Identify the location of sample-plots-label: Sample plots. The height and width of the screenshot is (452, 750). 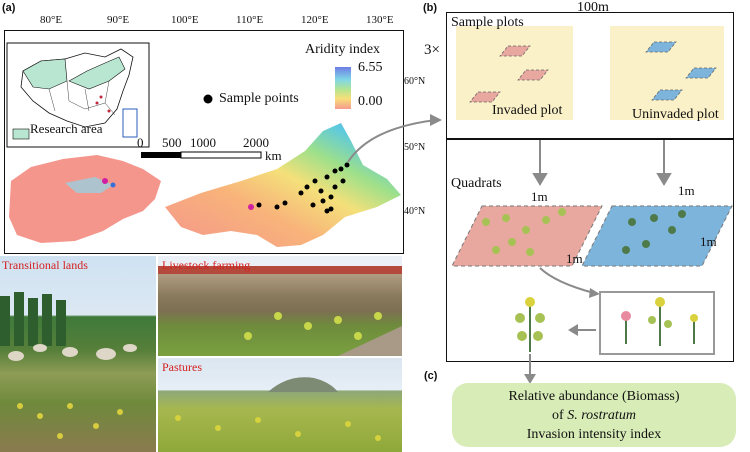
(487, 22).